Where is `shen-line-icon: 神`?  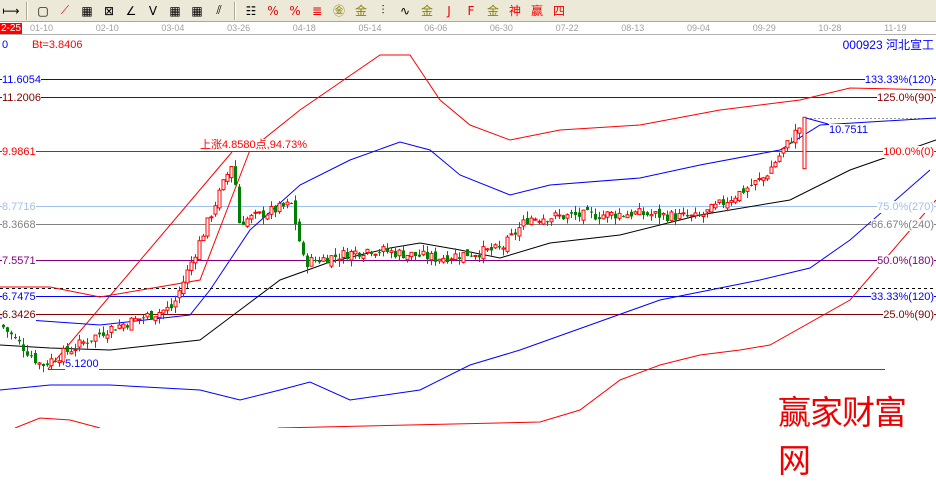 shen-line-icon: 神 is located at coordinates (514, 11).